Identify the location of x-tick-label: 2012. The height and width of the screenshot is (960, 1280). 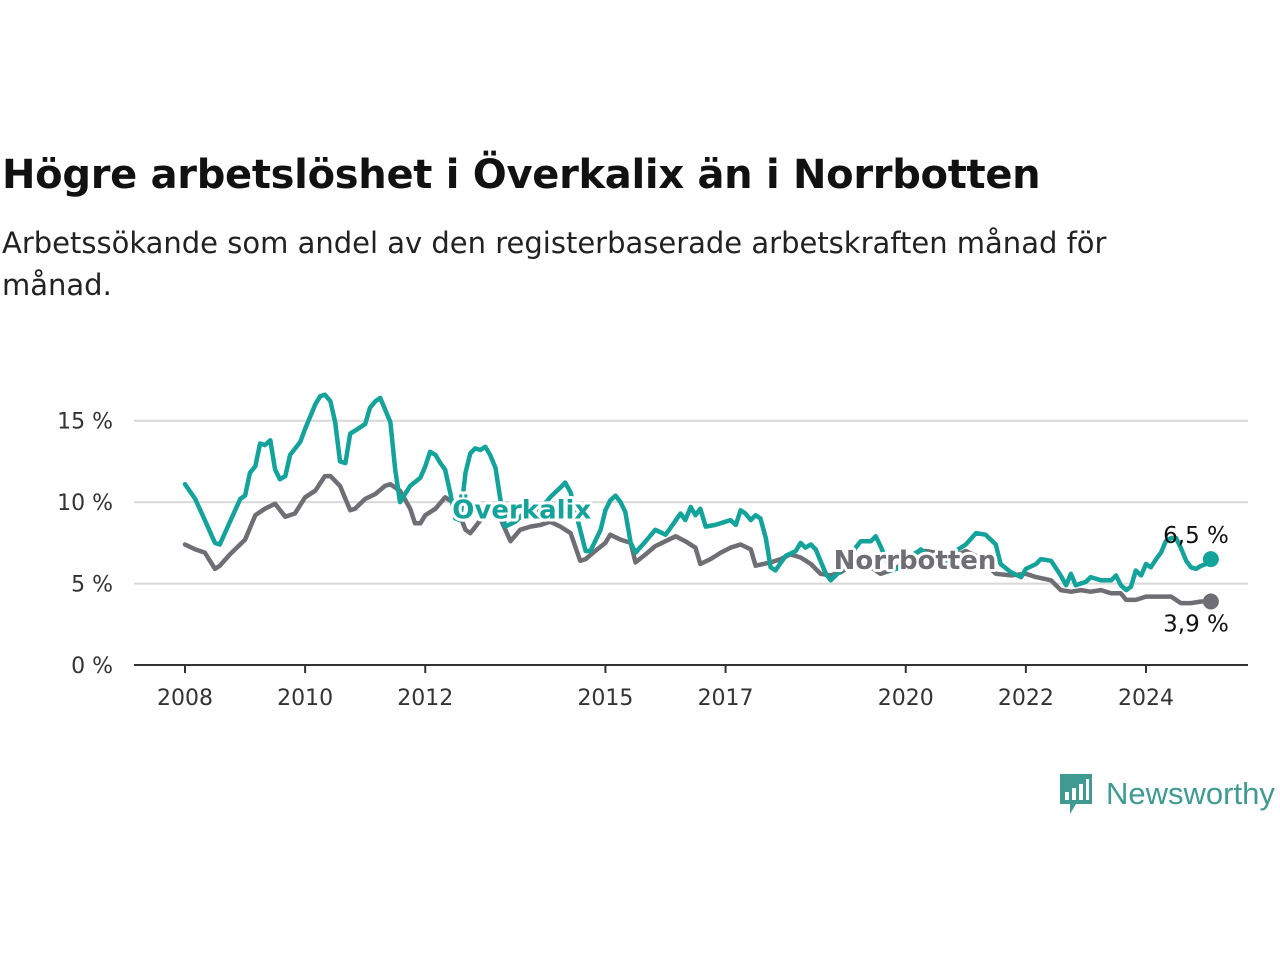
(425, 698).